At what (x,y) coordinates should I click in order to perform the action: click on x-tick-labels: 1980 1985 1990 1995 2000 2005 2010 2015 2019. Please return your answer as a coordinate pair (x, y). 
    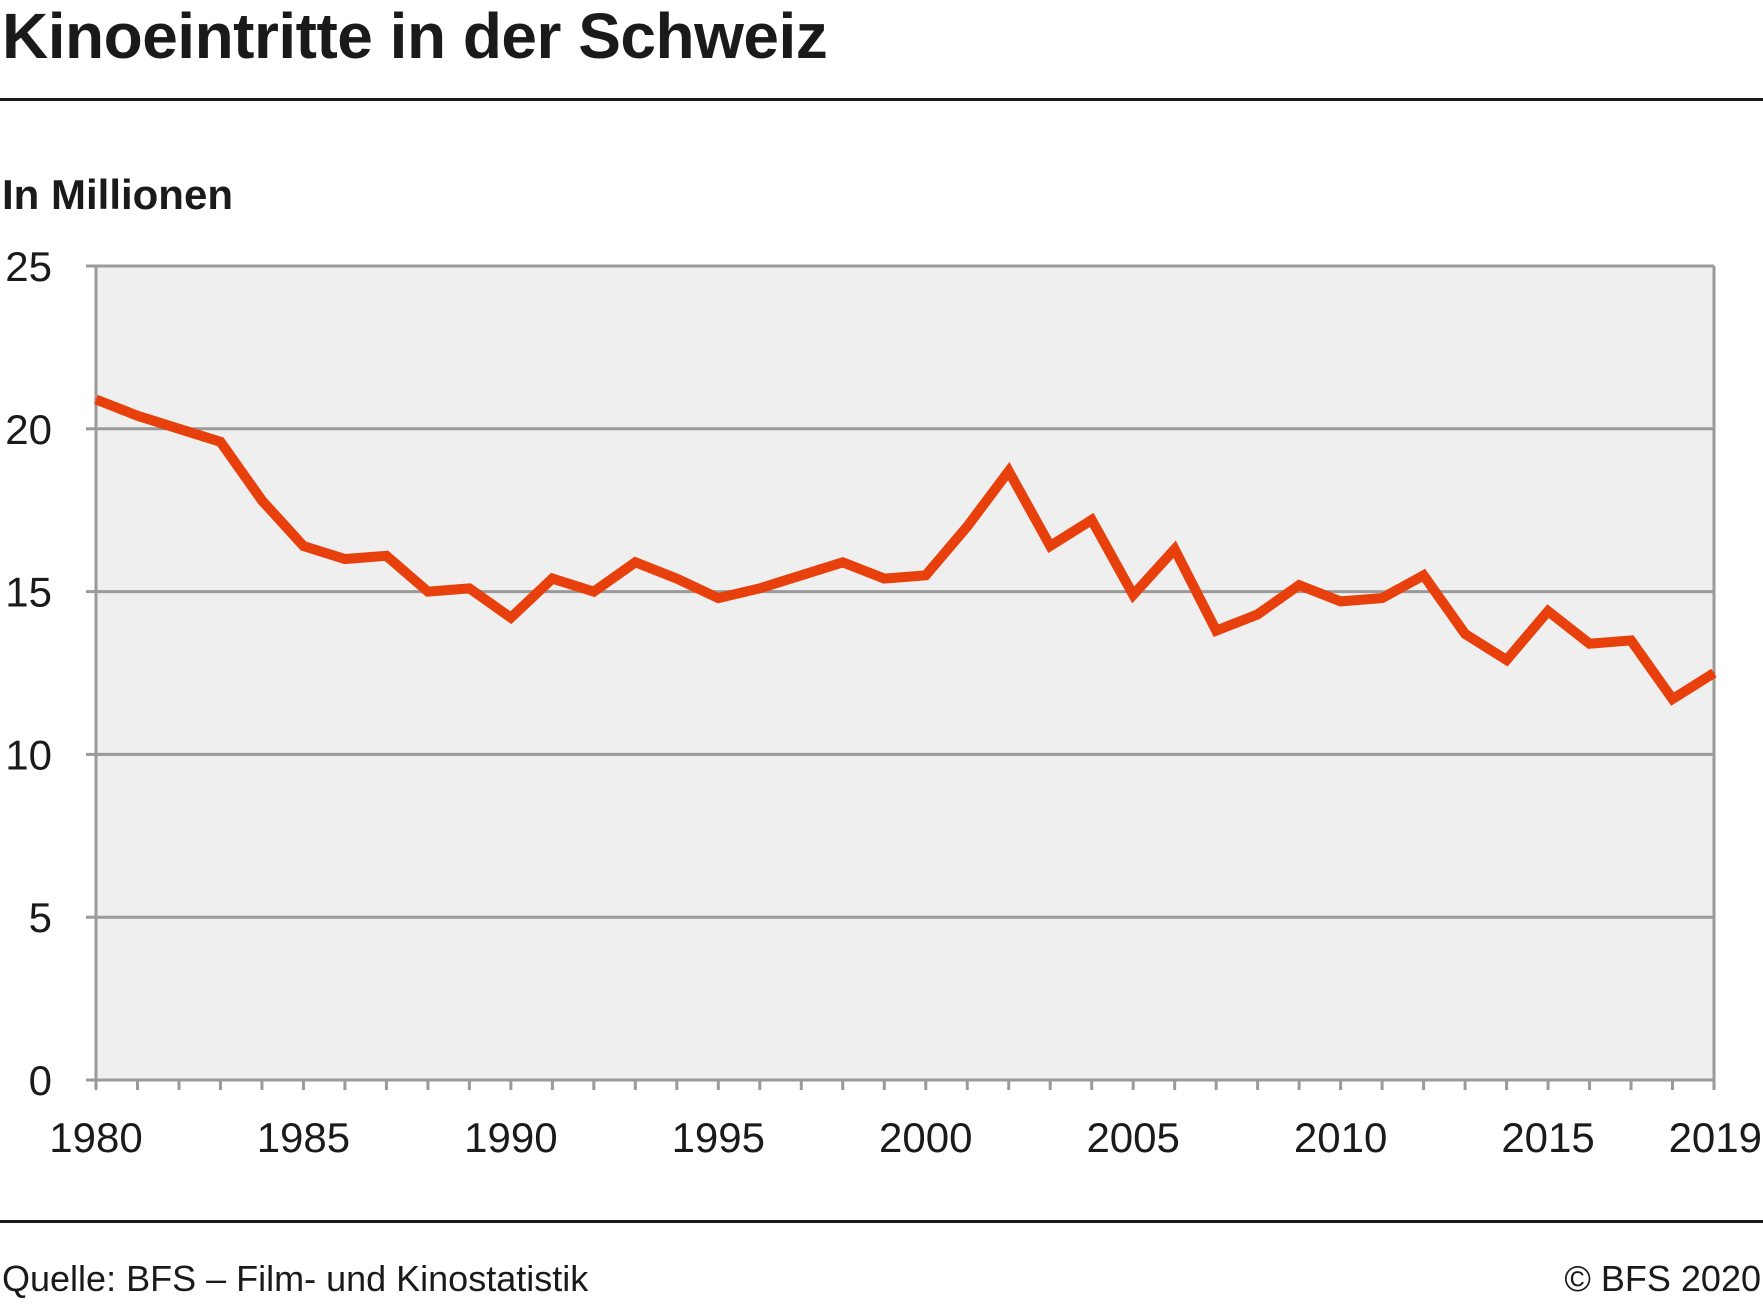
    Looking at the image, I should click on (905, 1137).